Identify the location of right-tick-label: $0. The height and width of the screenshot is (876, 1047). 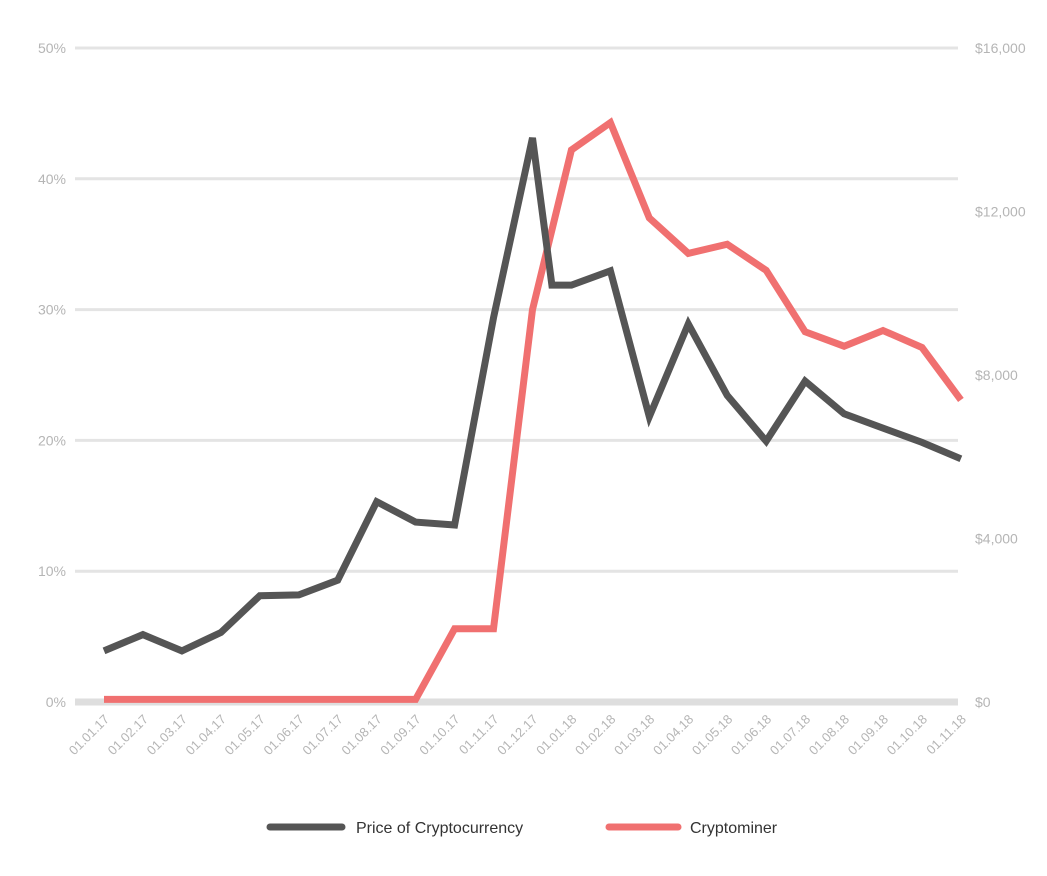
(983, 702).